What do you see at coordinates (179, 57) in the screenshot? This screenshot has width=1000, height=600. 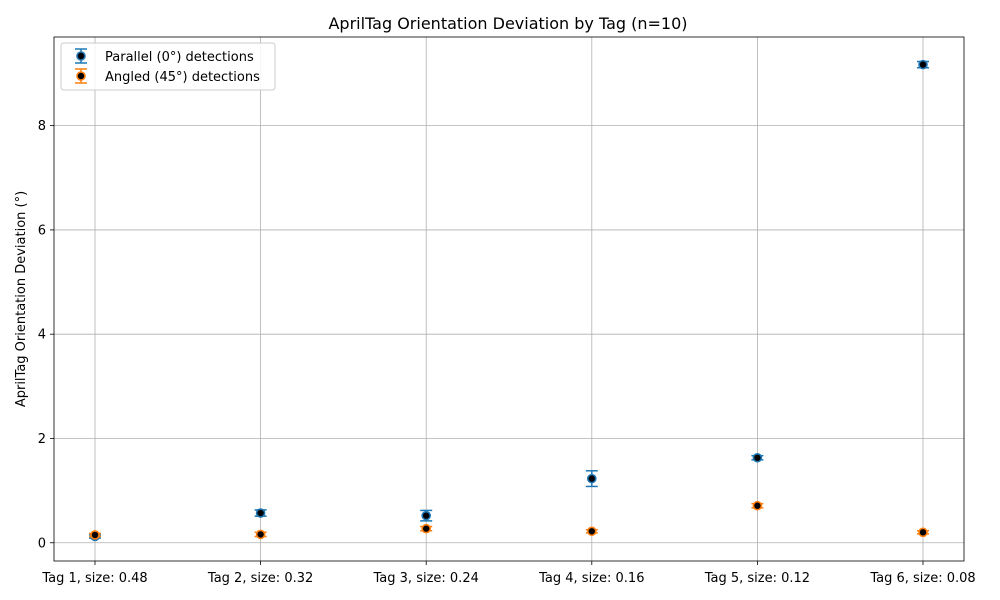 I see `legend-label: Parallel (0°) detections` at bounding box center [179, 57].